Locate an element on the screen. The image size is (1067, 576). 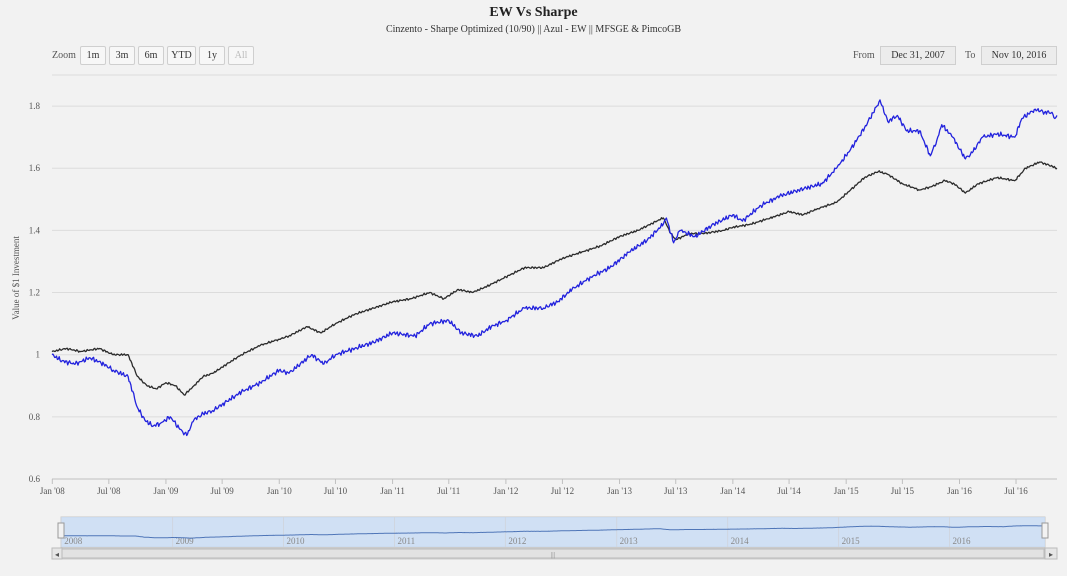
navigator-year-label: 2014 is located at coordinates (740, 541).